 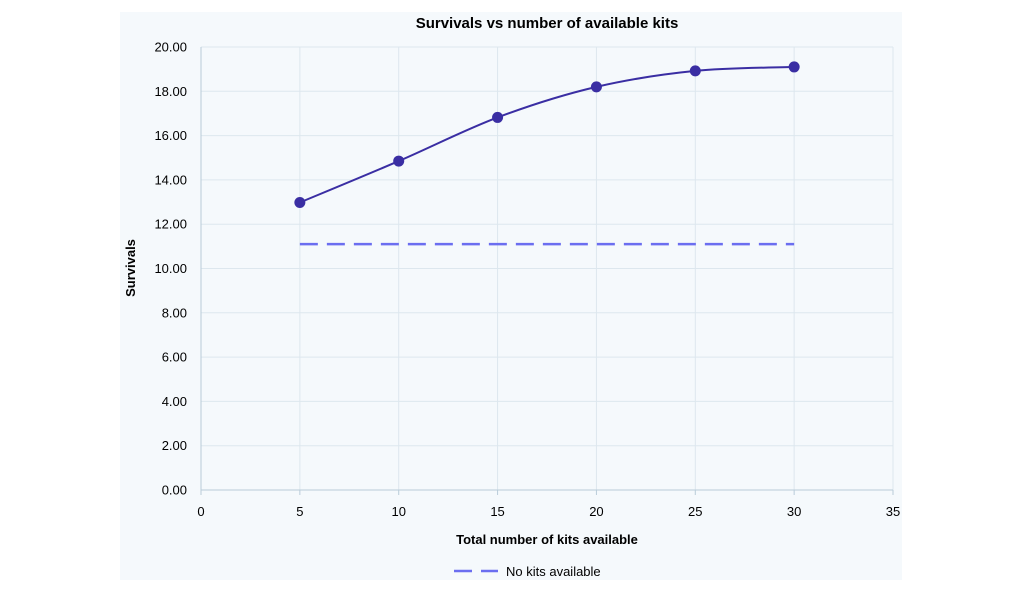 What do you see at coordinates (170, 135) in the screenshot?
I see `y-tick-label: 16.00` at bounding box center [170, 135].